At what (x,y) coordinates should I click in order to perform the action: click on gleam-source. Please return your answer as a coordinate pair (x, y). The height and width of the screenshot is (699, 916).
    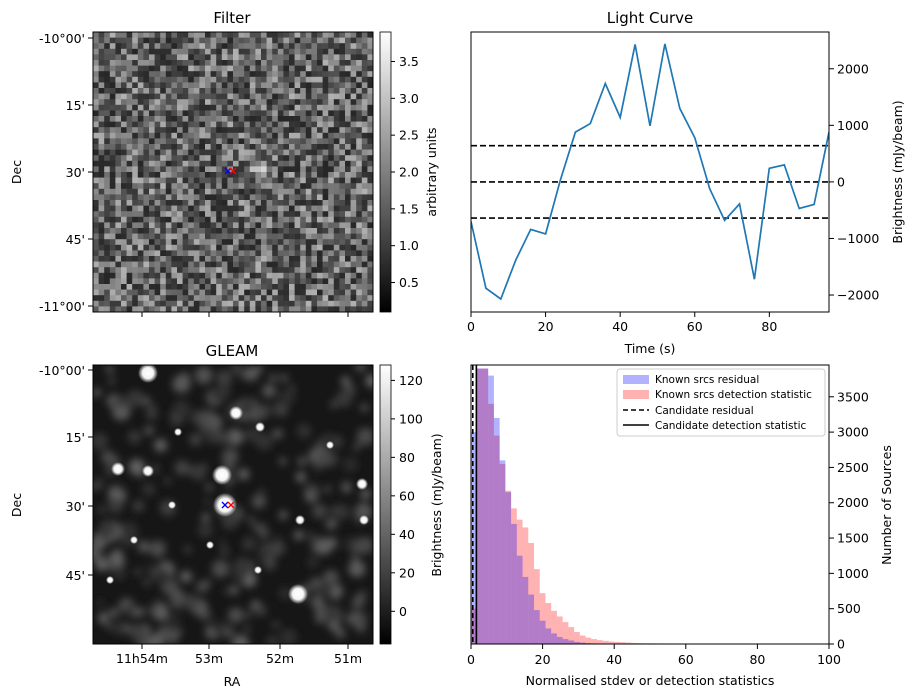
    Looking at the image, I should click on (222, 475).